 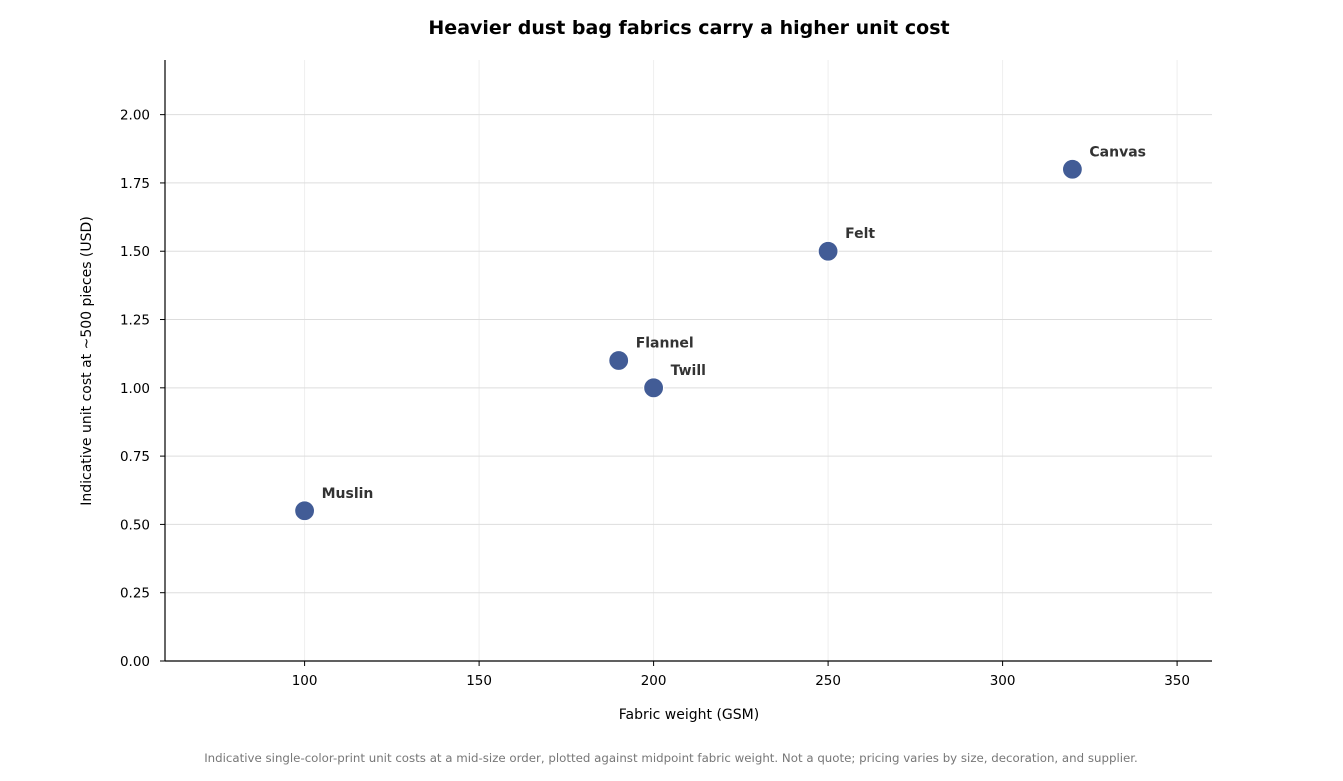 I want to click on y-tick-label: 0.25, so click(x=135, y=594).